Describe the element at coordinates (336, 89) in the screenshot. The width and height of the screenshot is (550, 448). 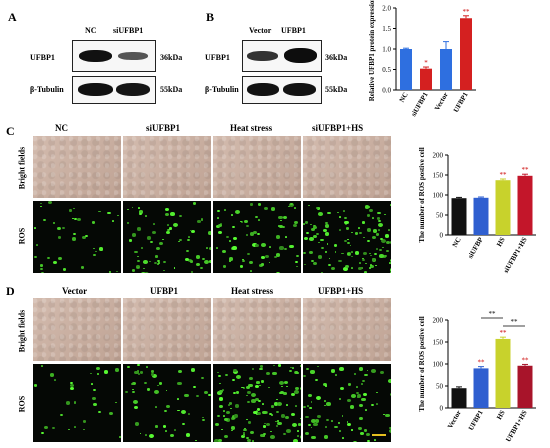
I see `blot-b-size-55: 55kDa` at that location.